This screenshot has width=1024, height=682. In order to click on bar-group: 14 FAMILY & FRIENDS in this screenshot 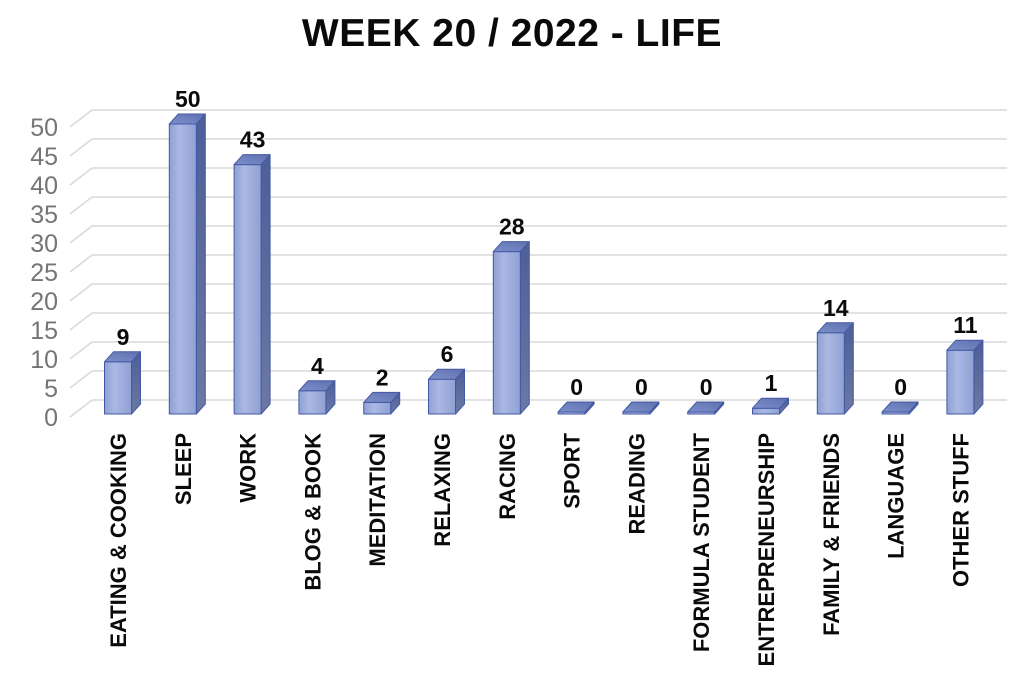, I will do `click(835, 465)`.